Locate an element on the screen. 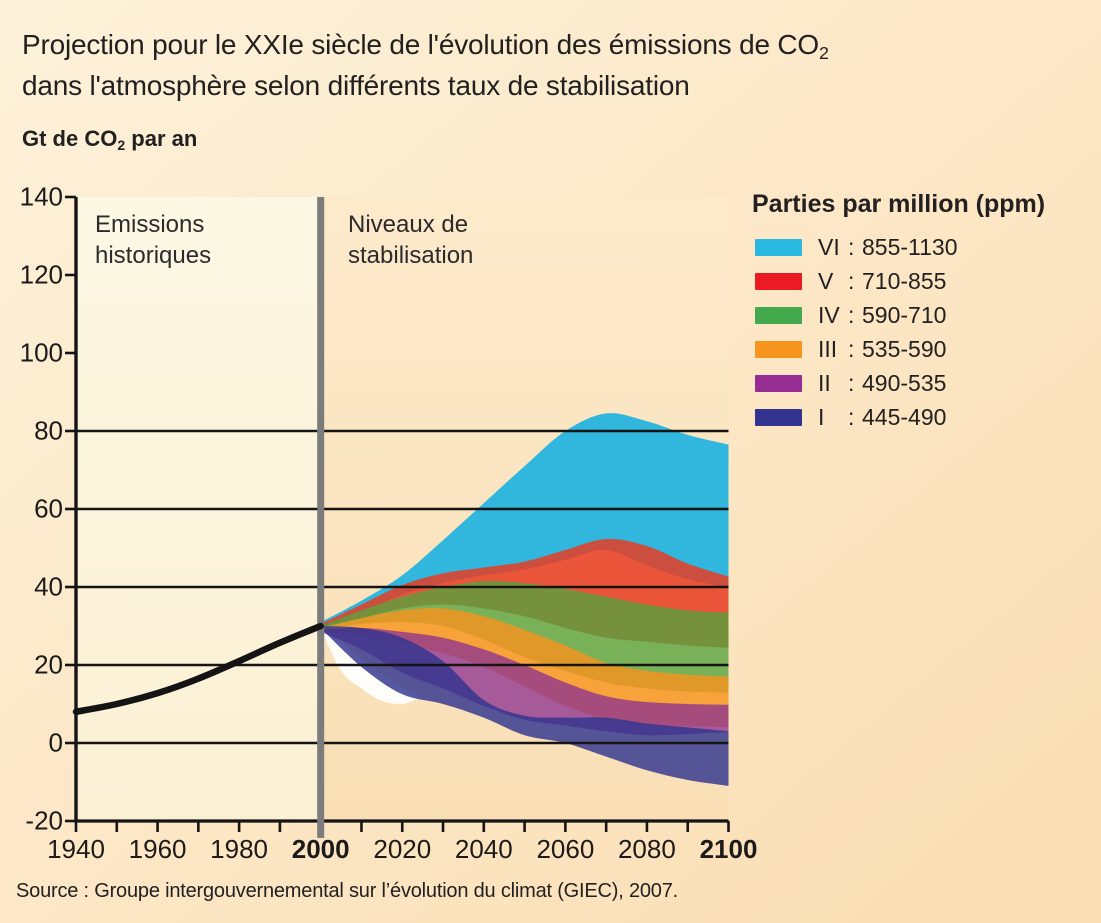  legend-item-I: I:445-490 is located at coordinates (850, 417).